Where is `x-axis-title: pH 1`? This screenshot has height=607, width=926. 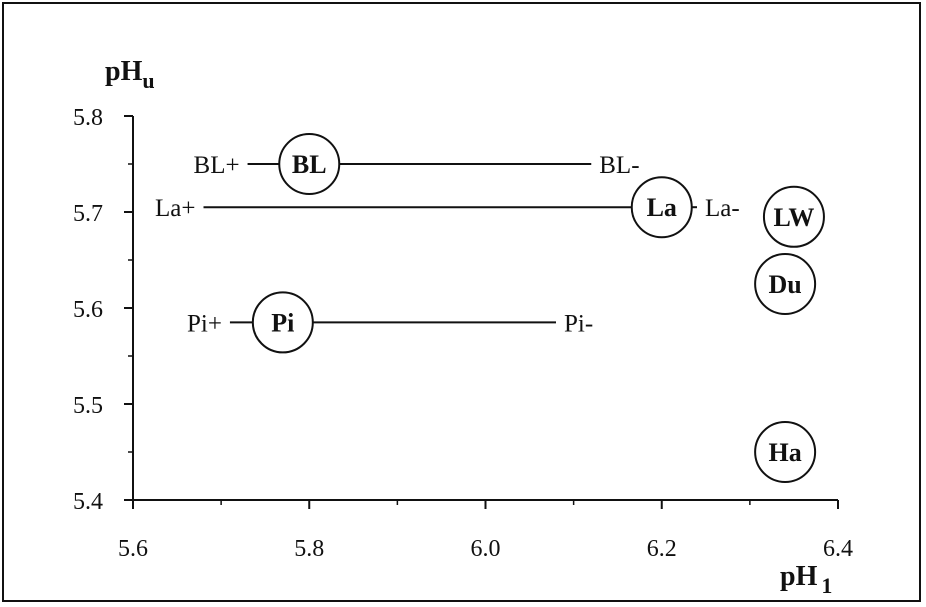
x-axis-title: pH 1 is located at coordinates (806, 579).